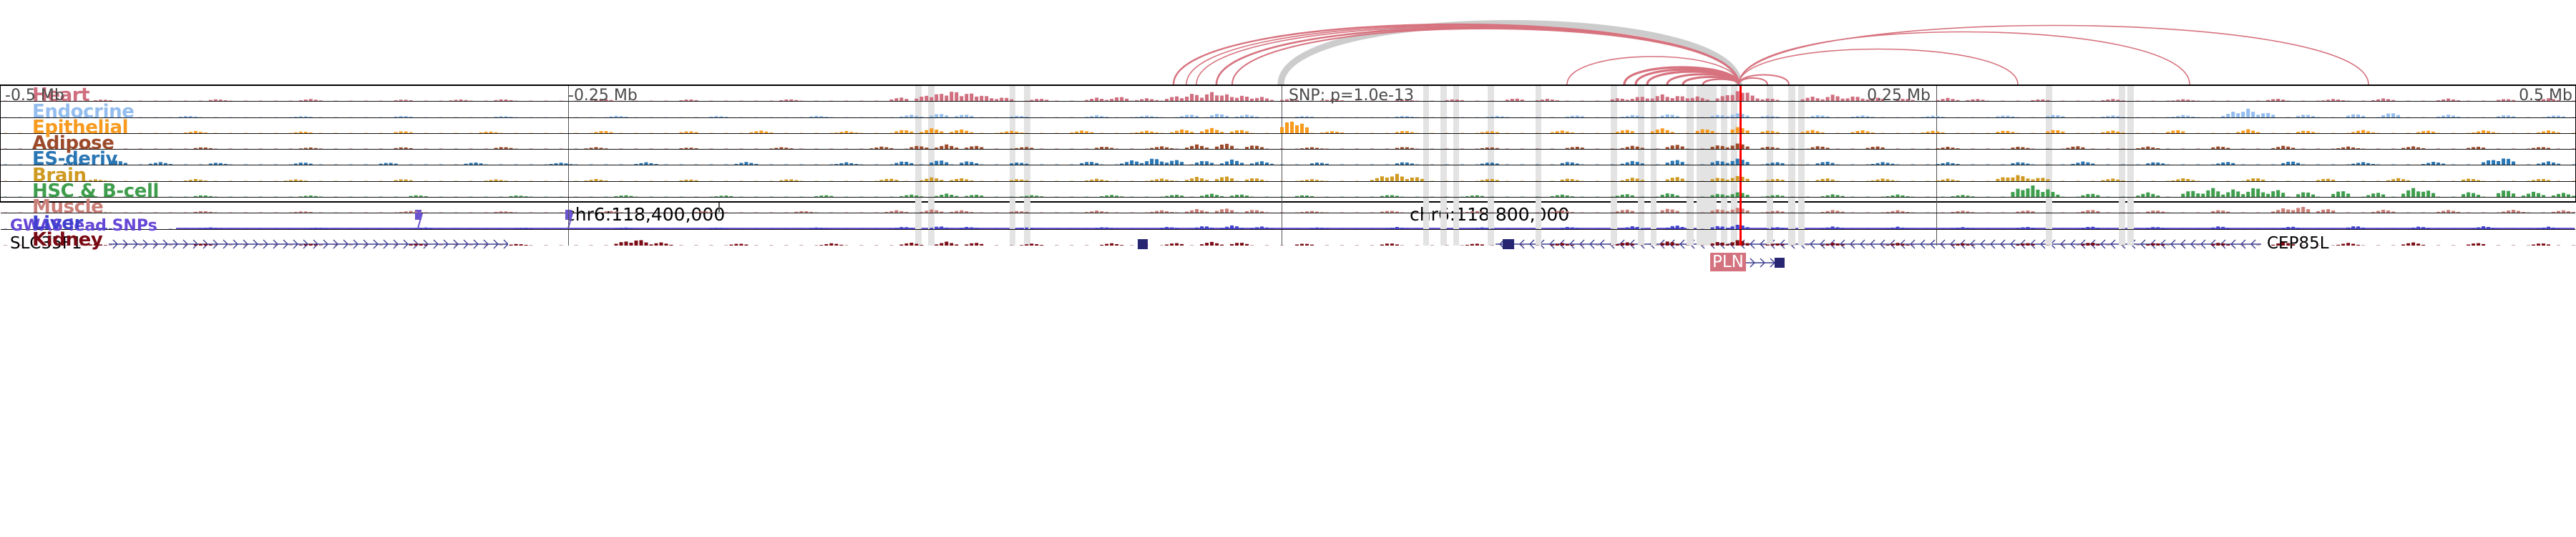 Image resolution: width=2576 pixels, height=537 pixels. What do you see at coordinates (59, 175) in the screenshot?
I see `track-label: Brain` at bounding box center [59, 175].